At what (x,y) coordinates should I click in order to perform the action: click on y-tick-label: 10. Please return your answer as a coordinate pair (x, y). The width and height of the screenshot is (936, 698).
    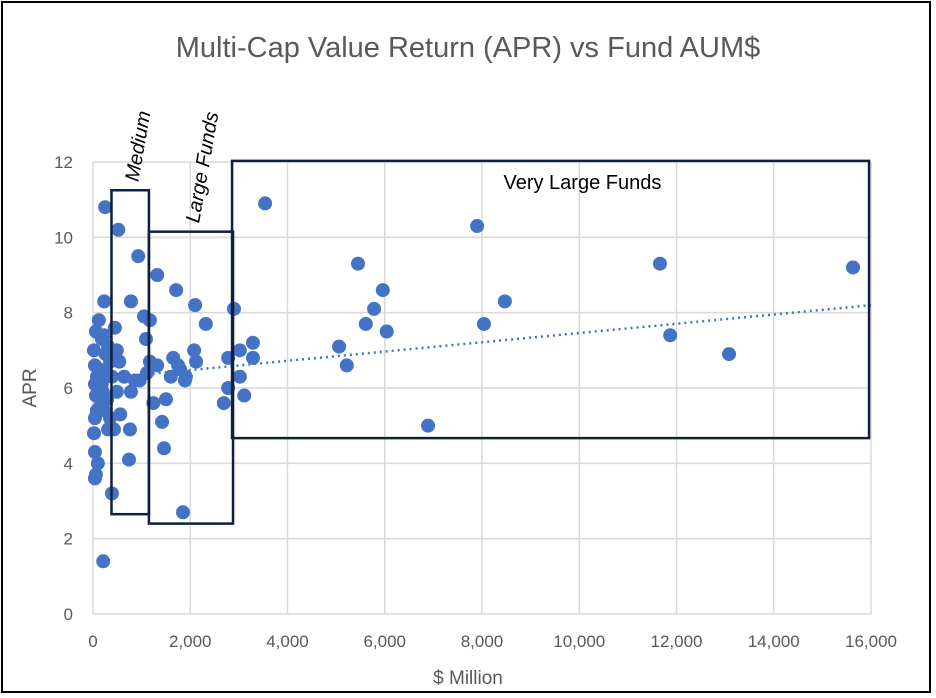
    Looking at the image, I should click on (63, 237).